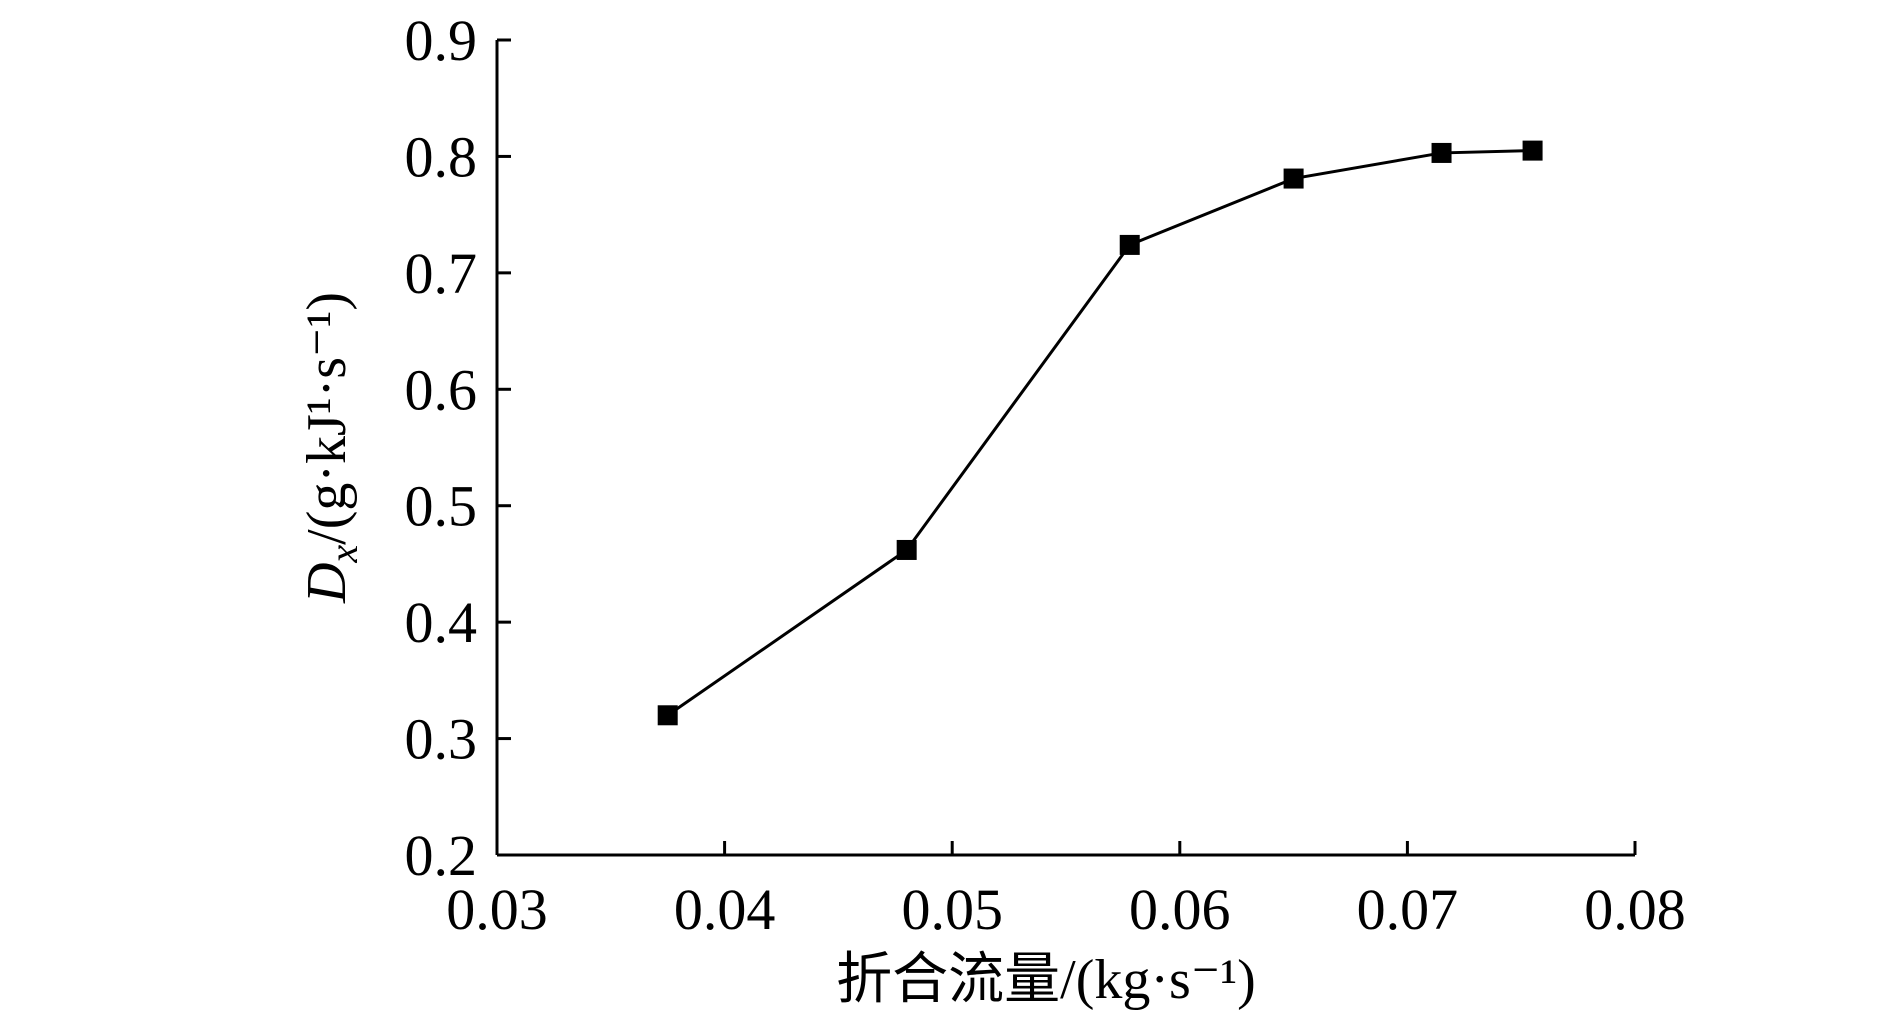  Describe the element at coordinates (1180, 909) in the screenshot. I see `x-tick-label: 0.06` at that location.